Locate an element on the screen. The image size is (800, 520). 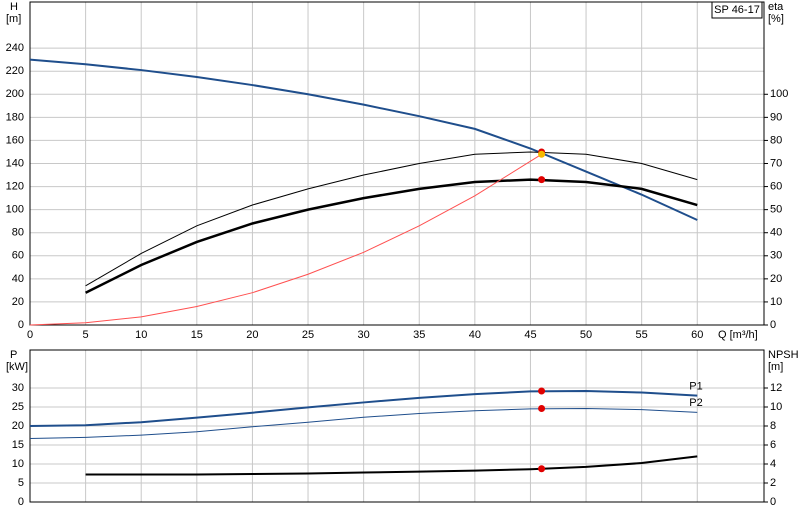
y2-tick-label: 80 is located at coordinates (776, 140).